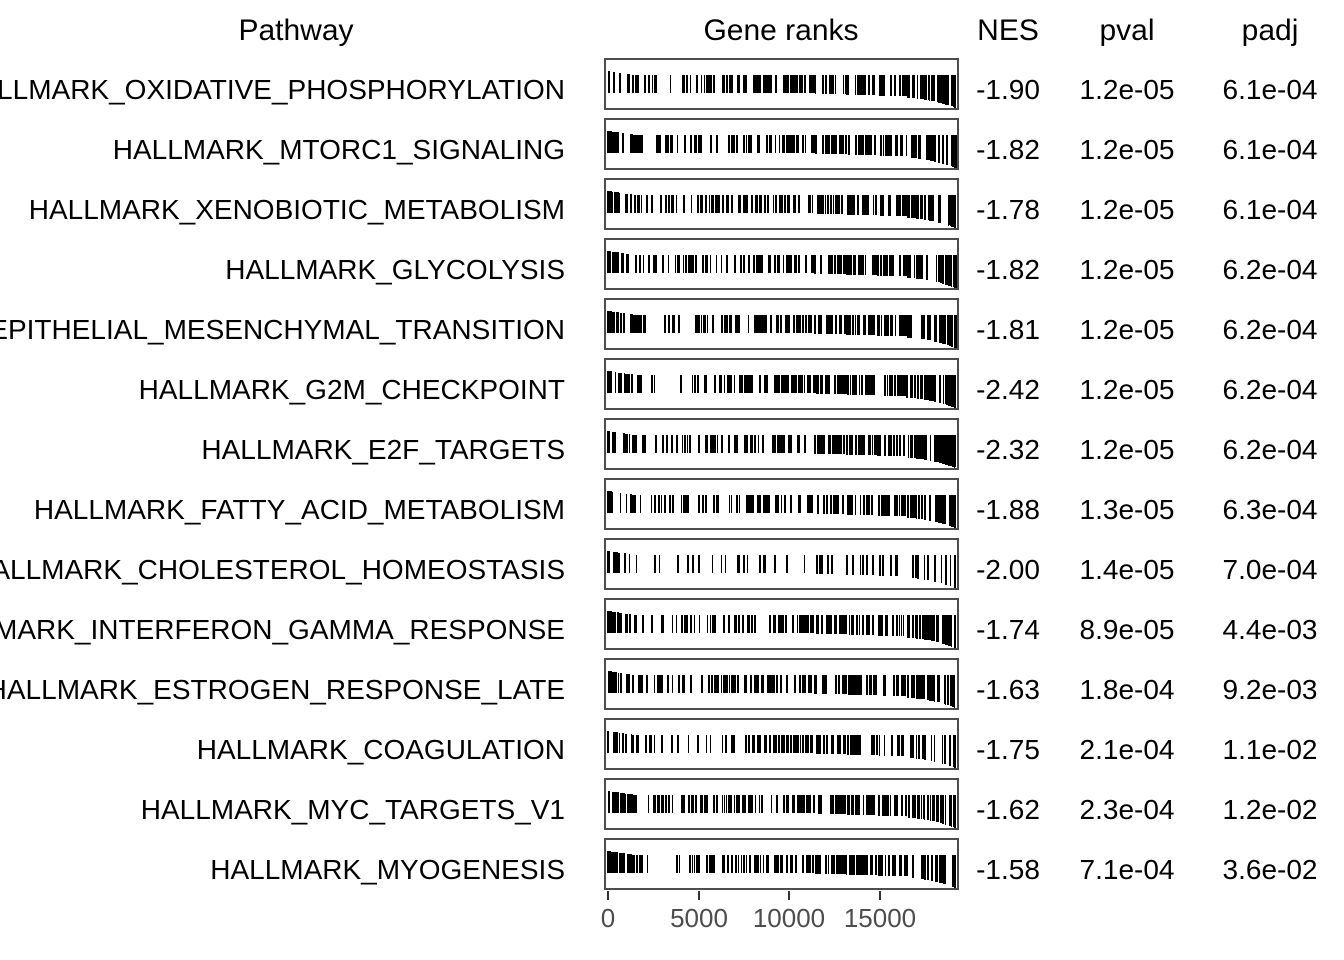  I want to click on nes-value: -2.32, so click(1008, 449).